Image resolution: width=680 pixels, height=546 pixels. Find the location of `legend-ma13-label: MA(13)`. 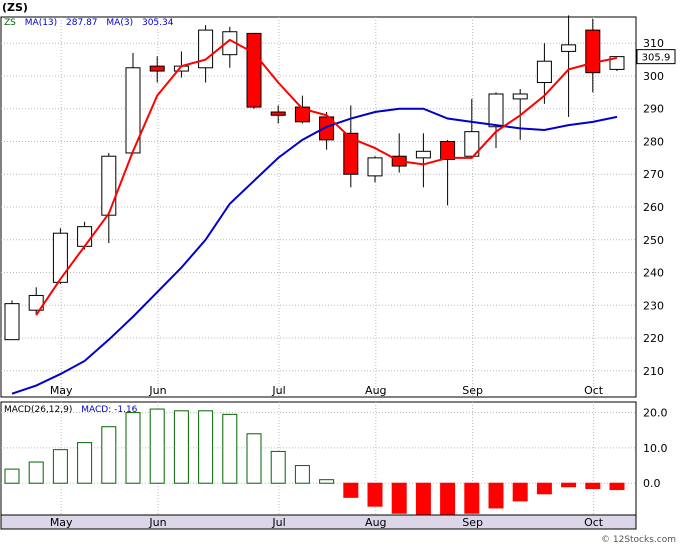

legend-ma13-label: MA(13) is located at coordinates (41, 23).